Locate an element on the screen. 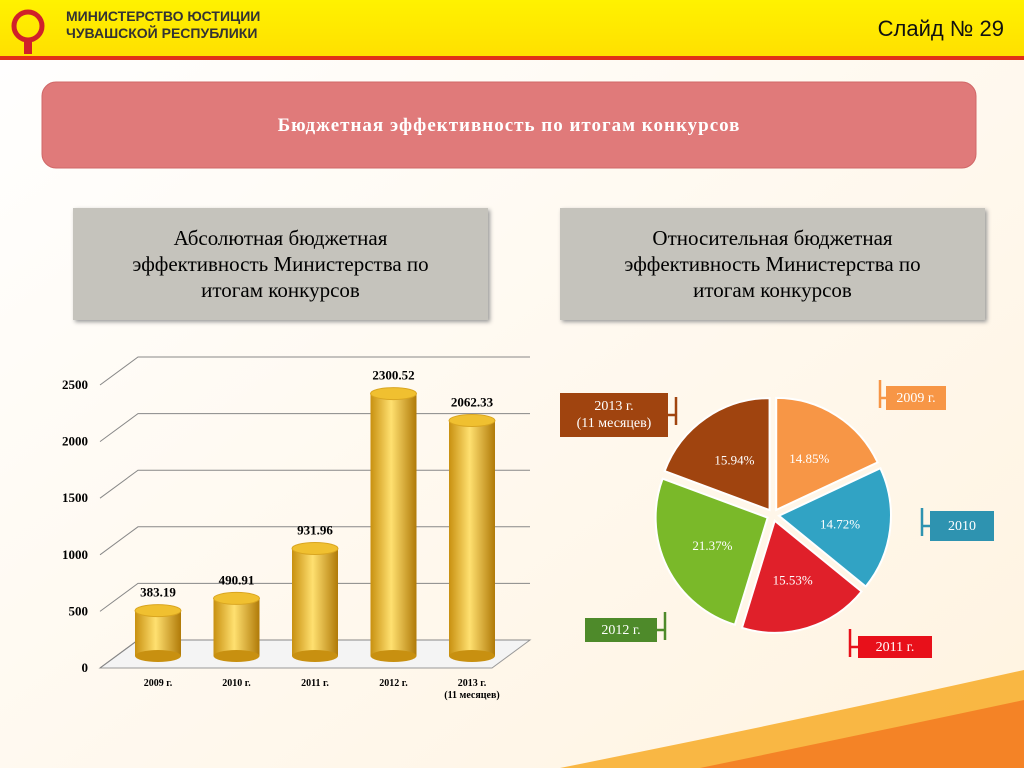 The image size is (1024, 768). banner is located at coordinates (509, 125).